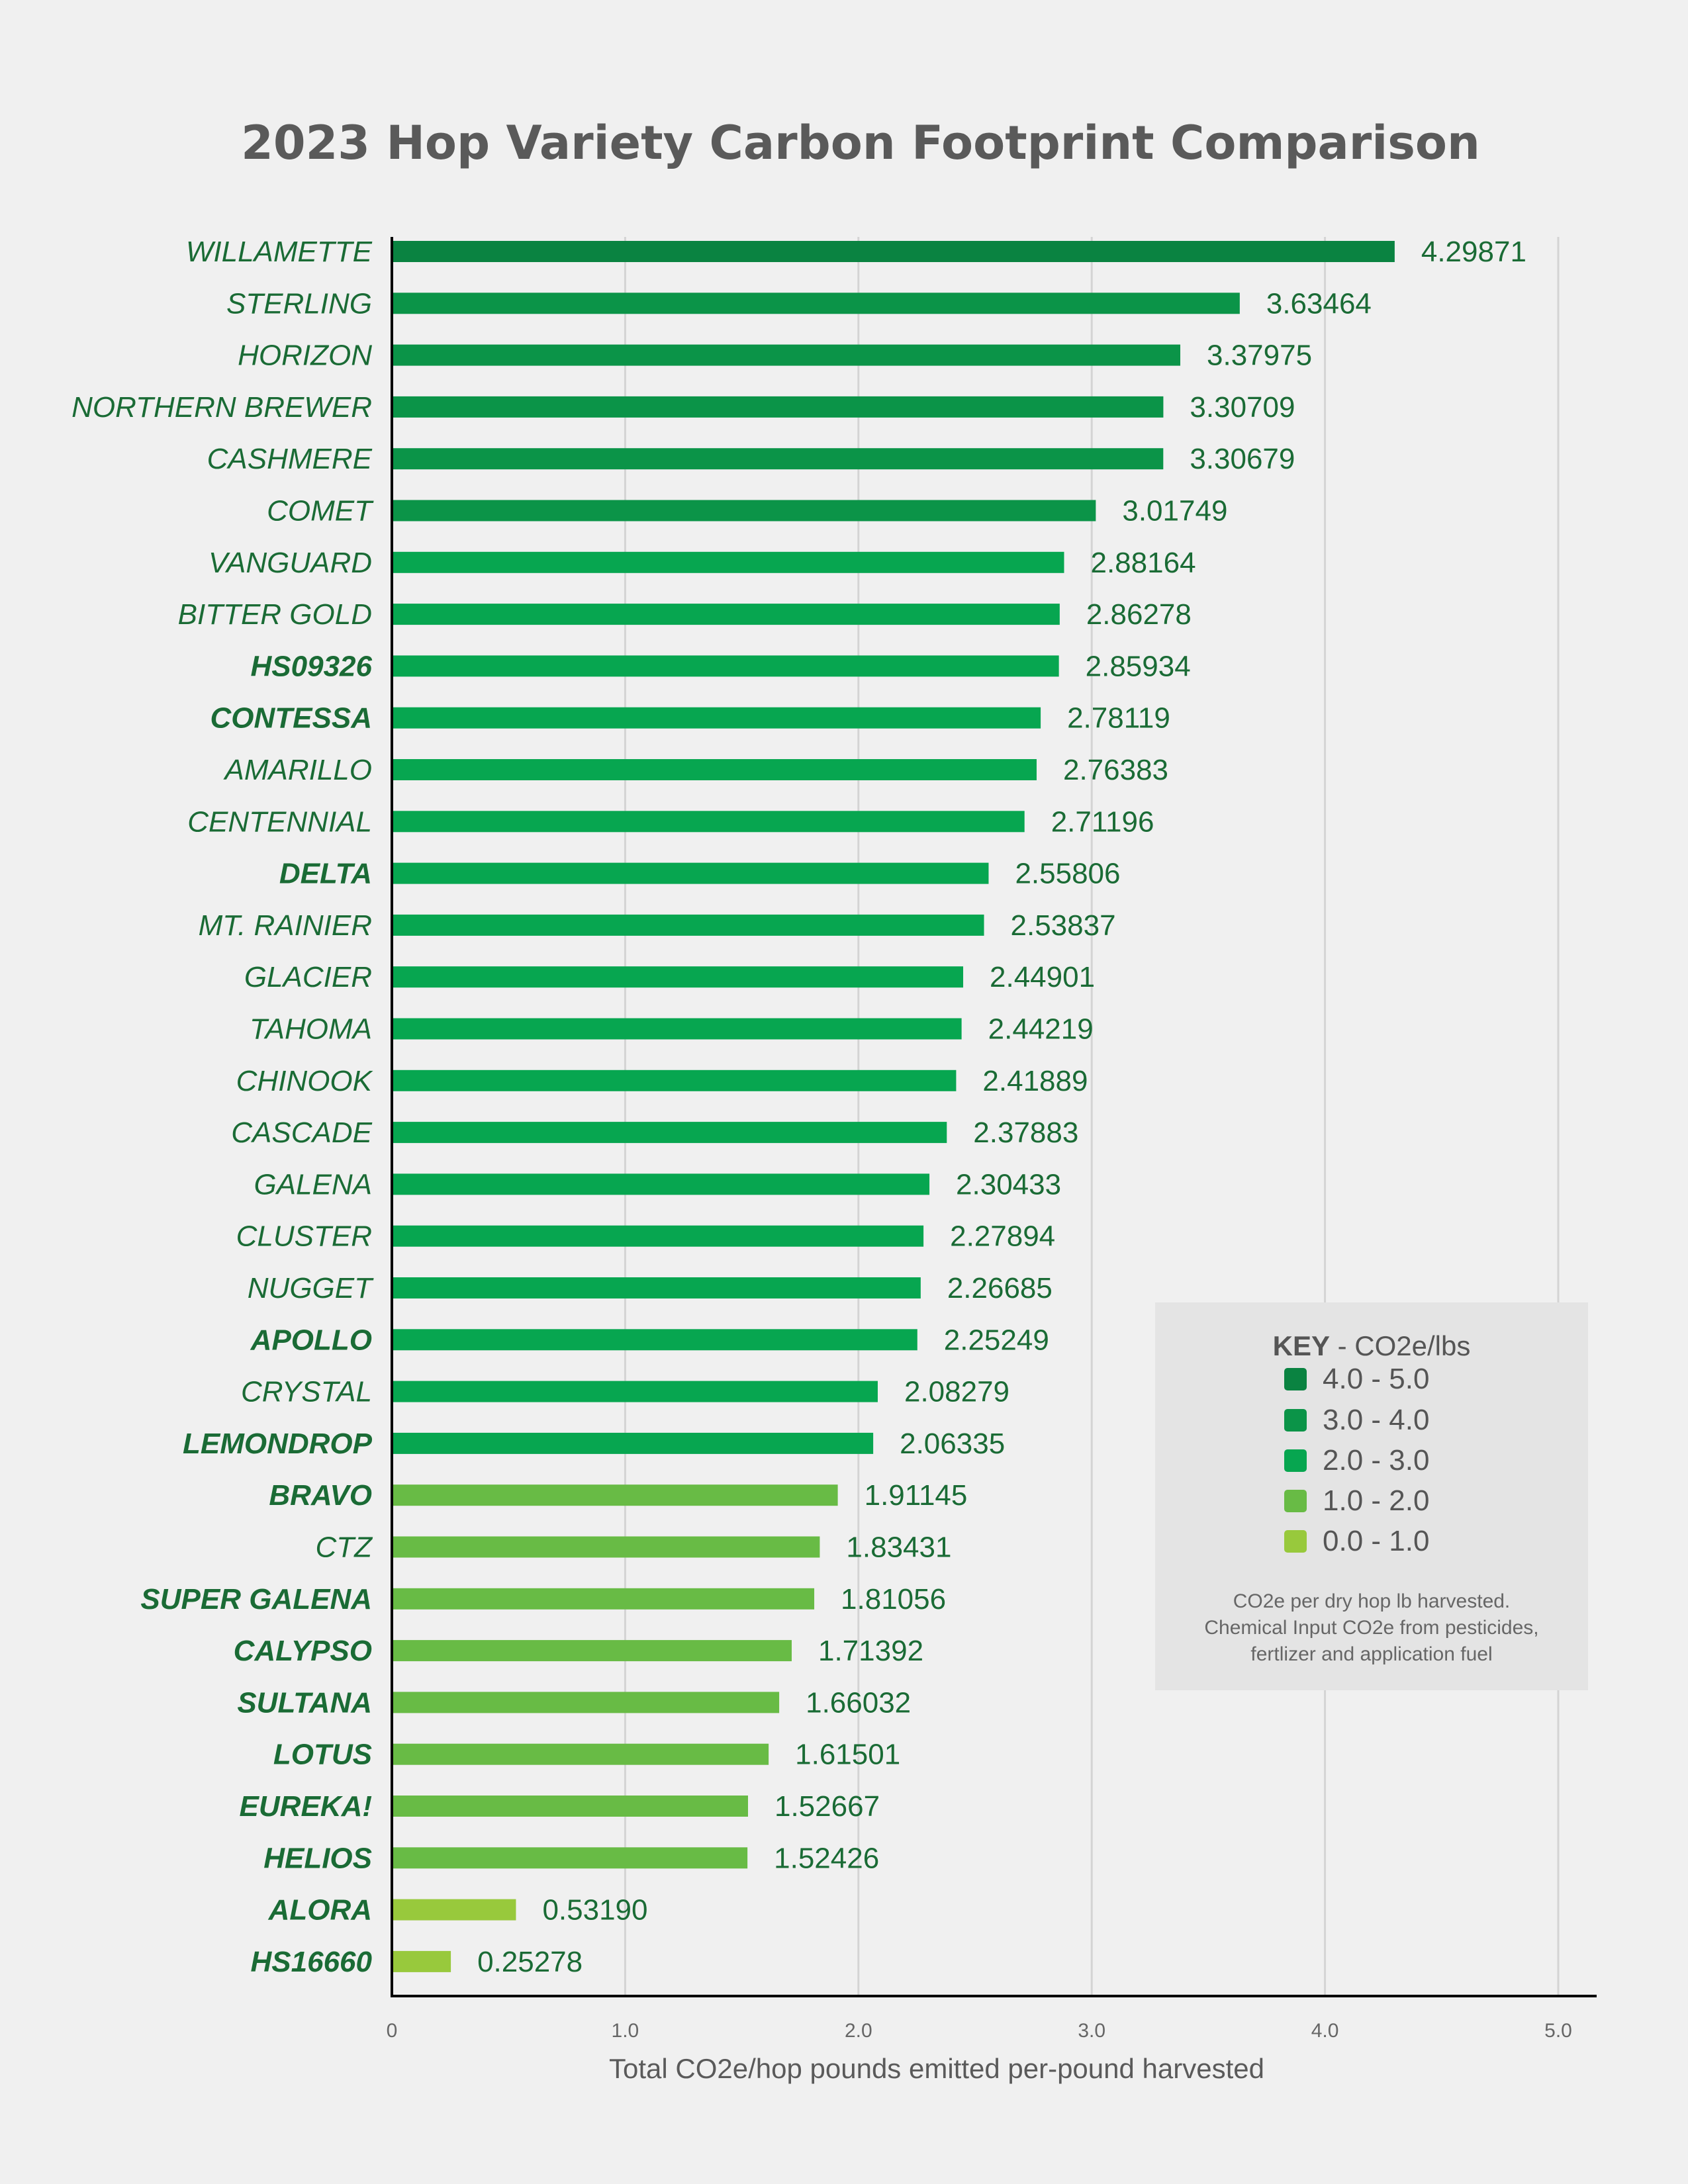 This screenshot has width=1688, height=2184. Describe the element at coordinates (306, 1392) in the screenshot. I see `category-label: CRYSTAL` at that location.